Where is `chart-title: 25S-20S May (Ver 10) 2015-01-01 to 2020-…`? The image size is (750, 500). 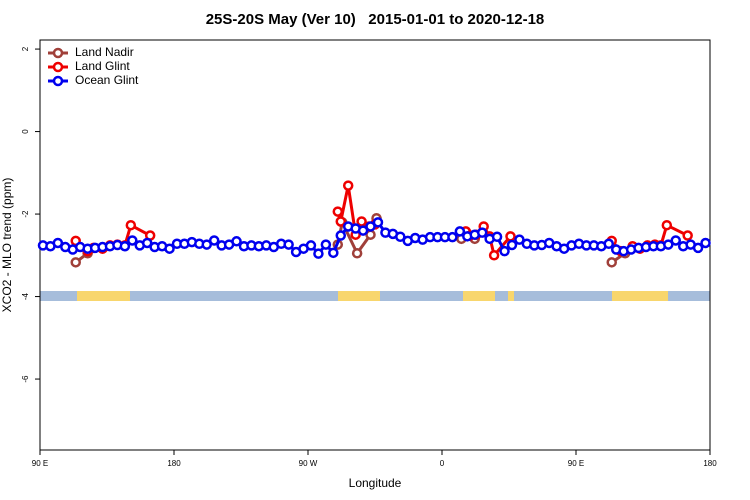
chart-title: 25S-20S May (Ver 10) 2015-01-01 to 2020-… is located at coordinates (375, 19).